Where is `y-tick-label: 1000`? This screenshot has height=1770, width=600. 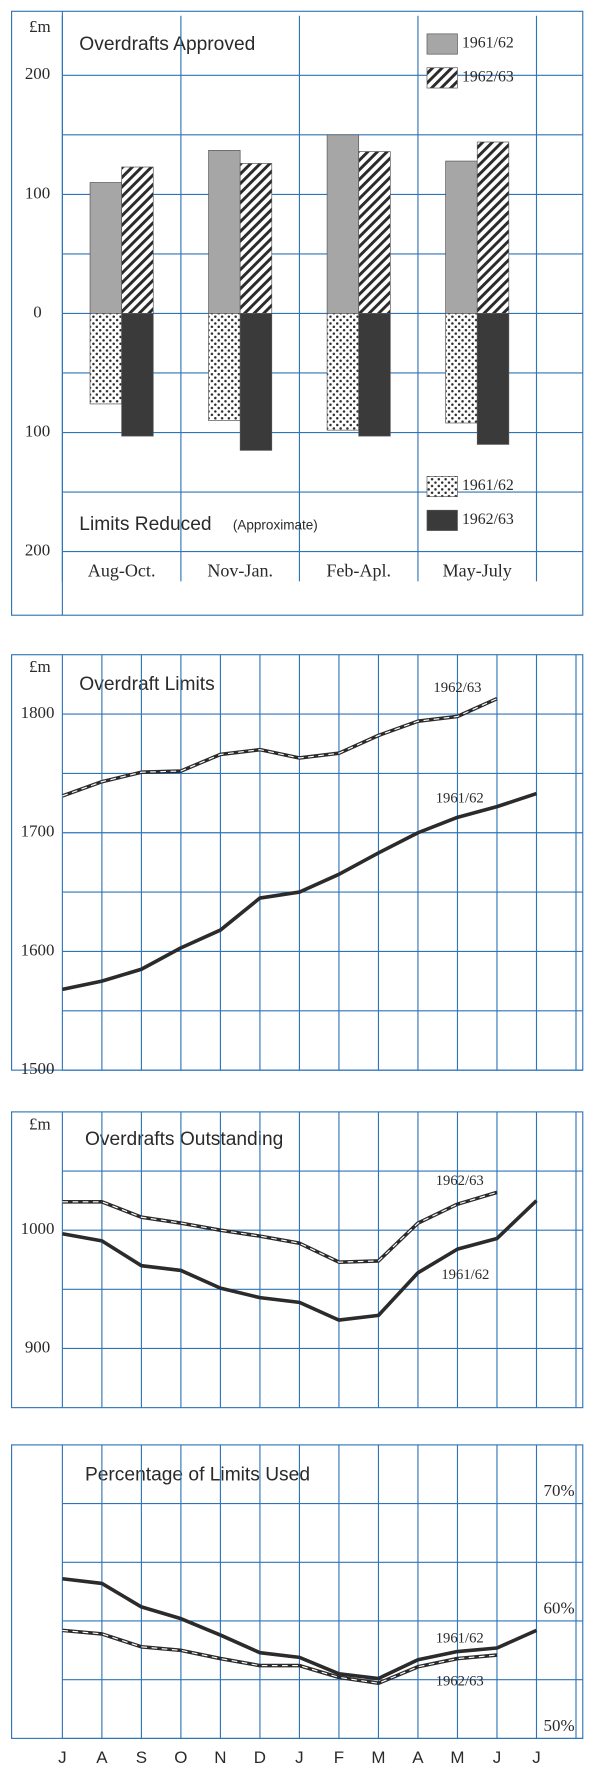 y-tick-label: 1000 is located at coordinates (38, 1228).